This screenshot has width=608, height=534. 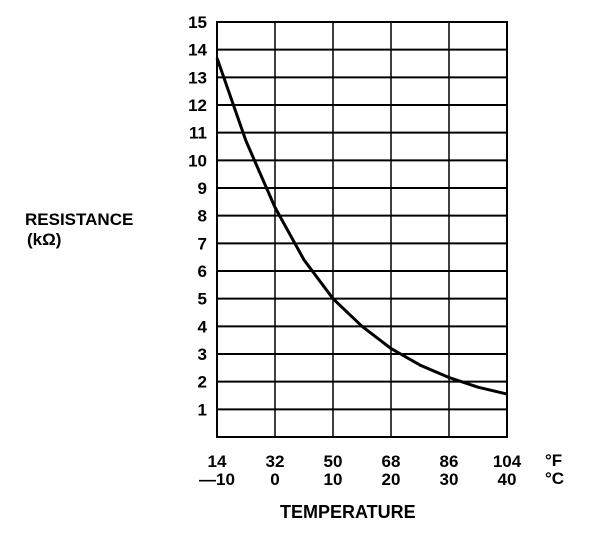 What do you see at coordinates (507, 461) in the screenshot?
I see `x-tick-label-fahrenheit: 104` at bounding box center [507, 461].